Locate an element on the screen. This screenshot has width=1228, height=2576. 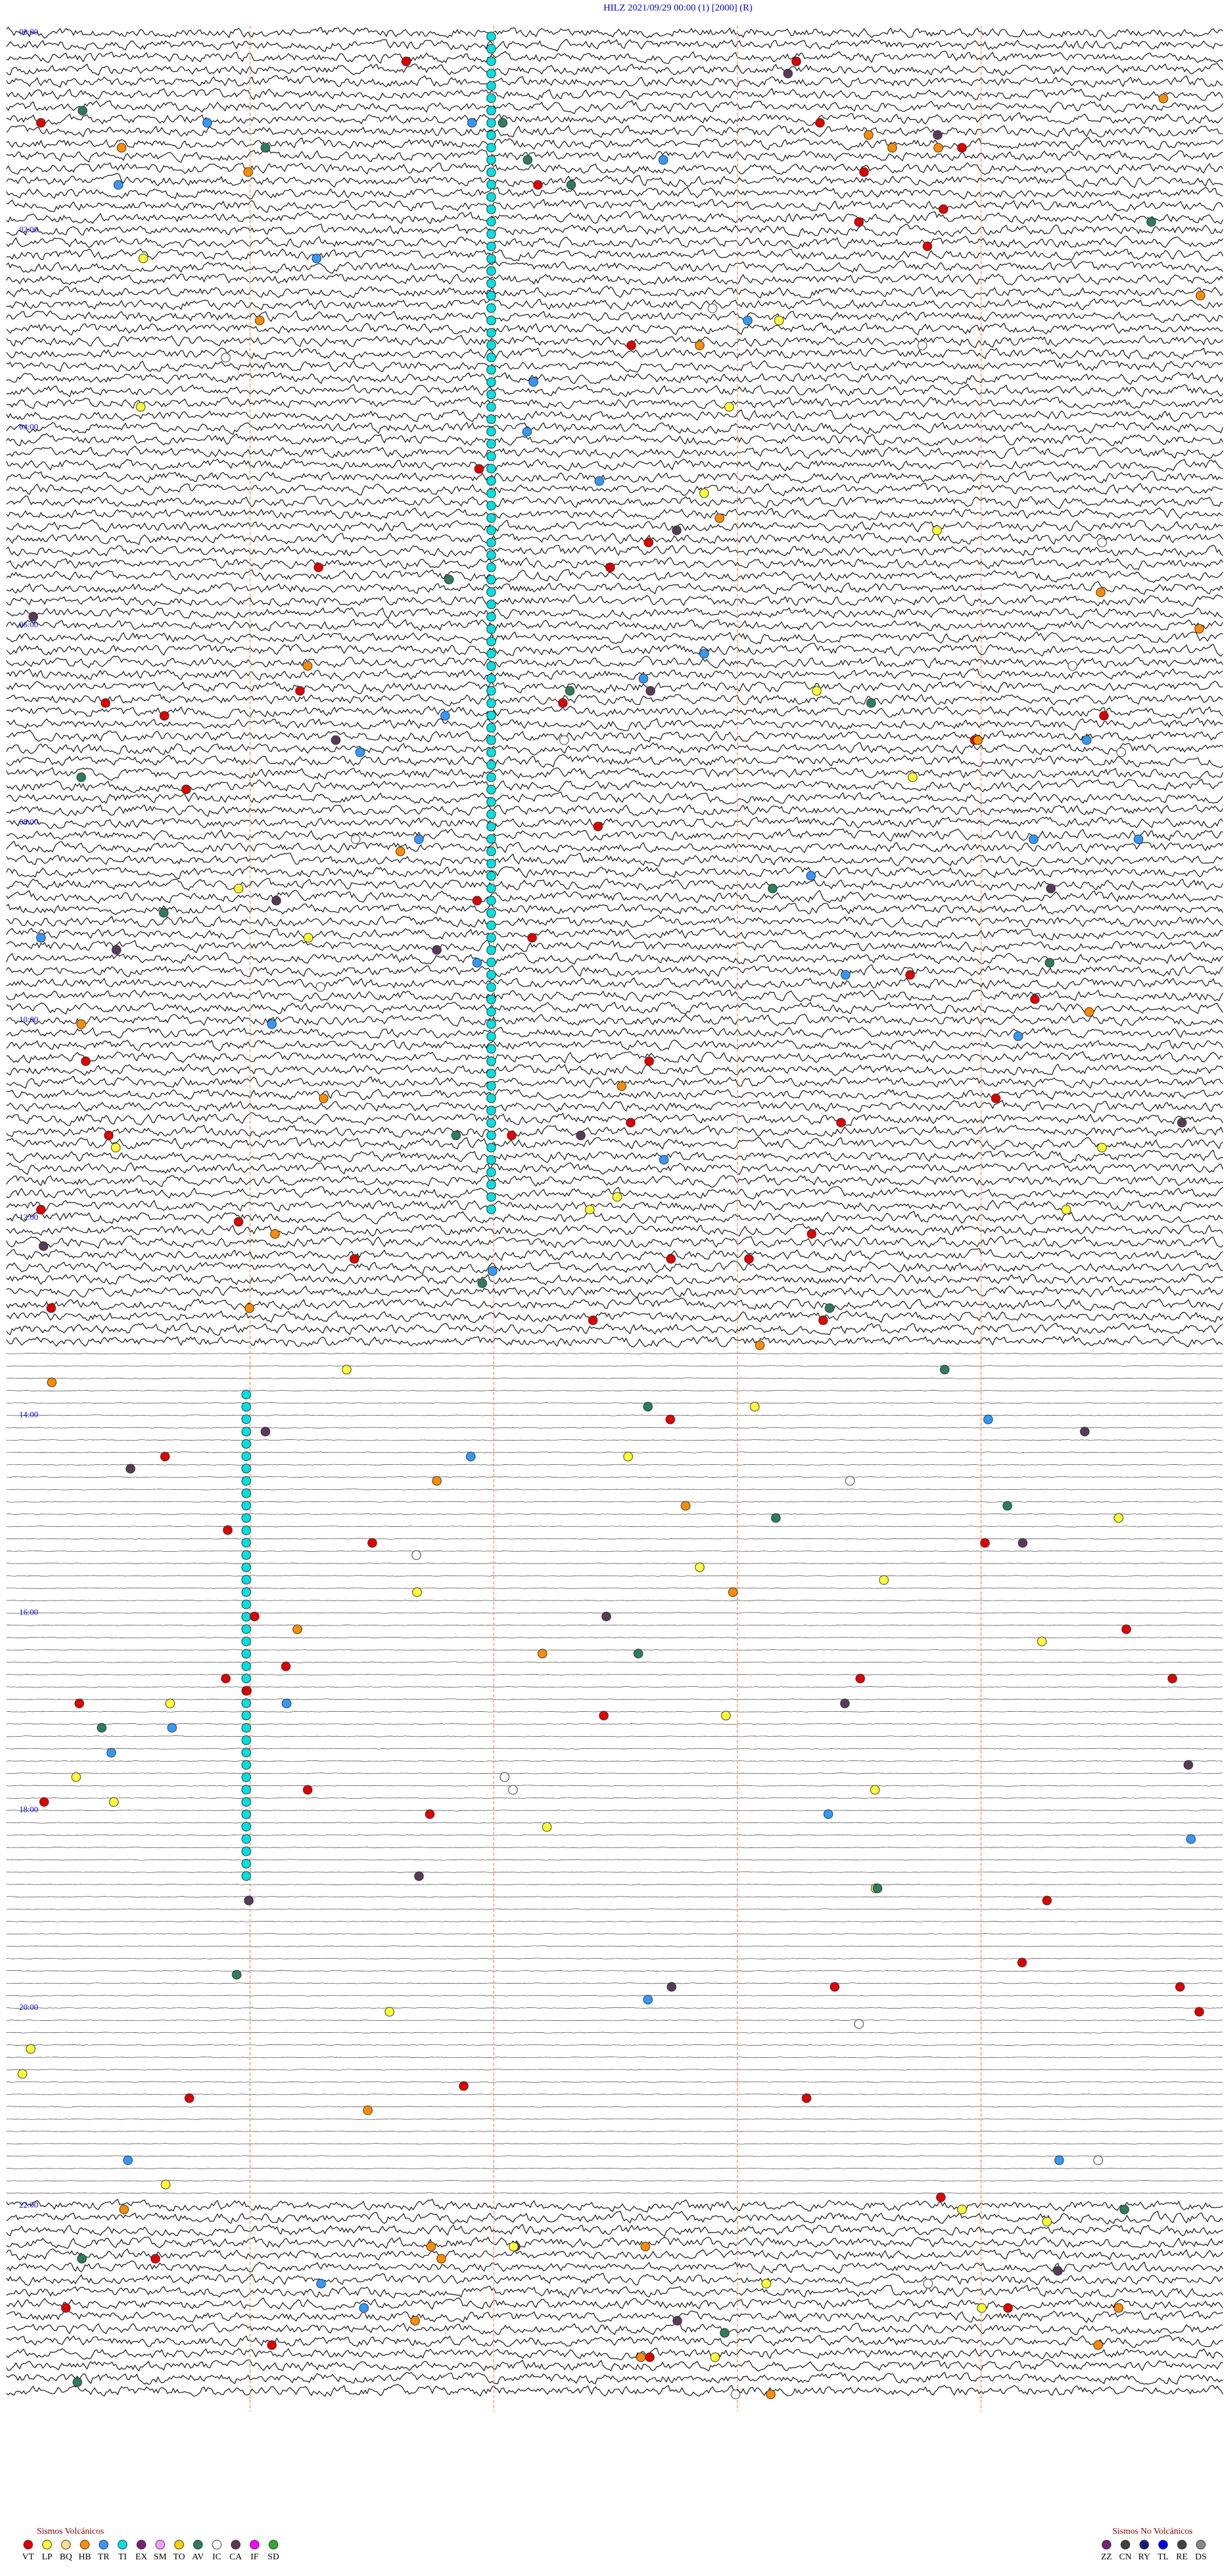
hour-label: 22:00 is located at coordinates (28, 2204).